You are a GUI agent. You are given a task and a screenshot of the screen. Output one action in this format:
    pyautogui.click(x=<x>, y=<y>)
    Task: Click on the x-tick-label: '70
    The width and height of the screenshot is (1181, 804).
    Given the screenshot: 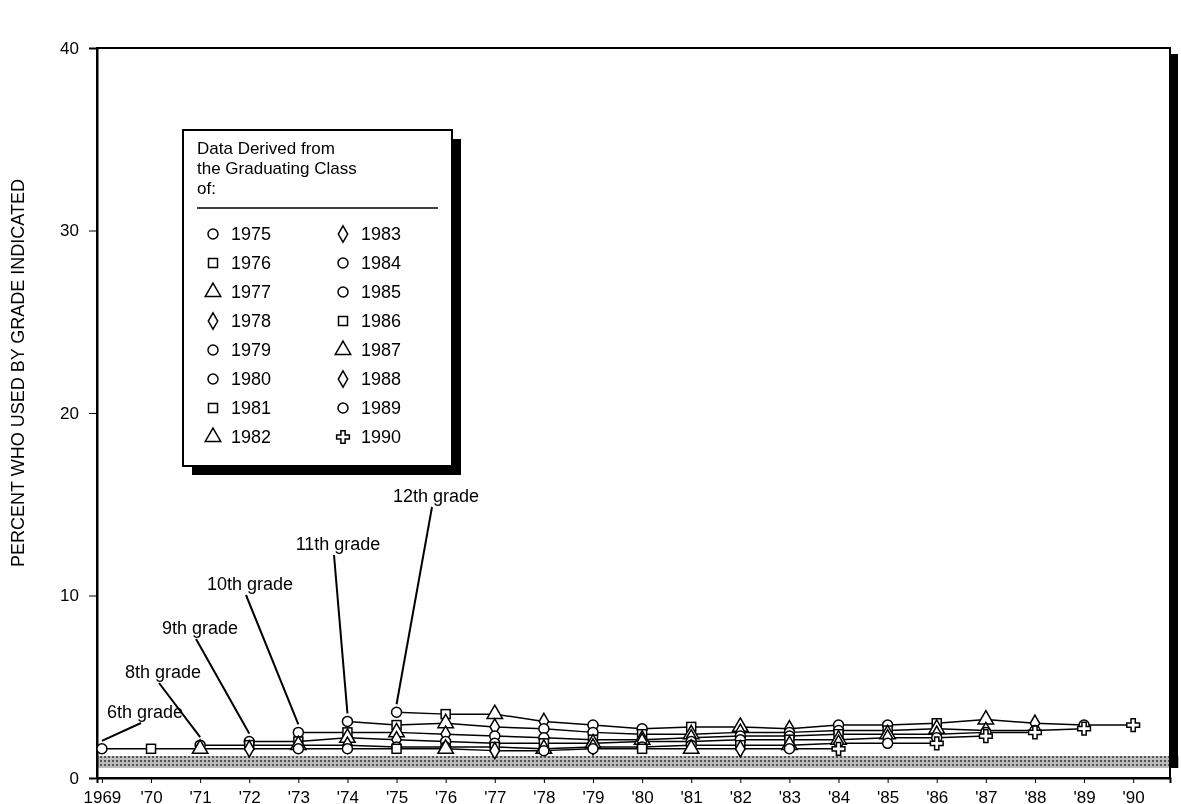 What is the action you would take?
    pyautogui.click(x=151, y=796)
    